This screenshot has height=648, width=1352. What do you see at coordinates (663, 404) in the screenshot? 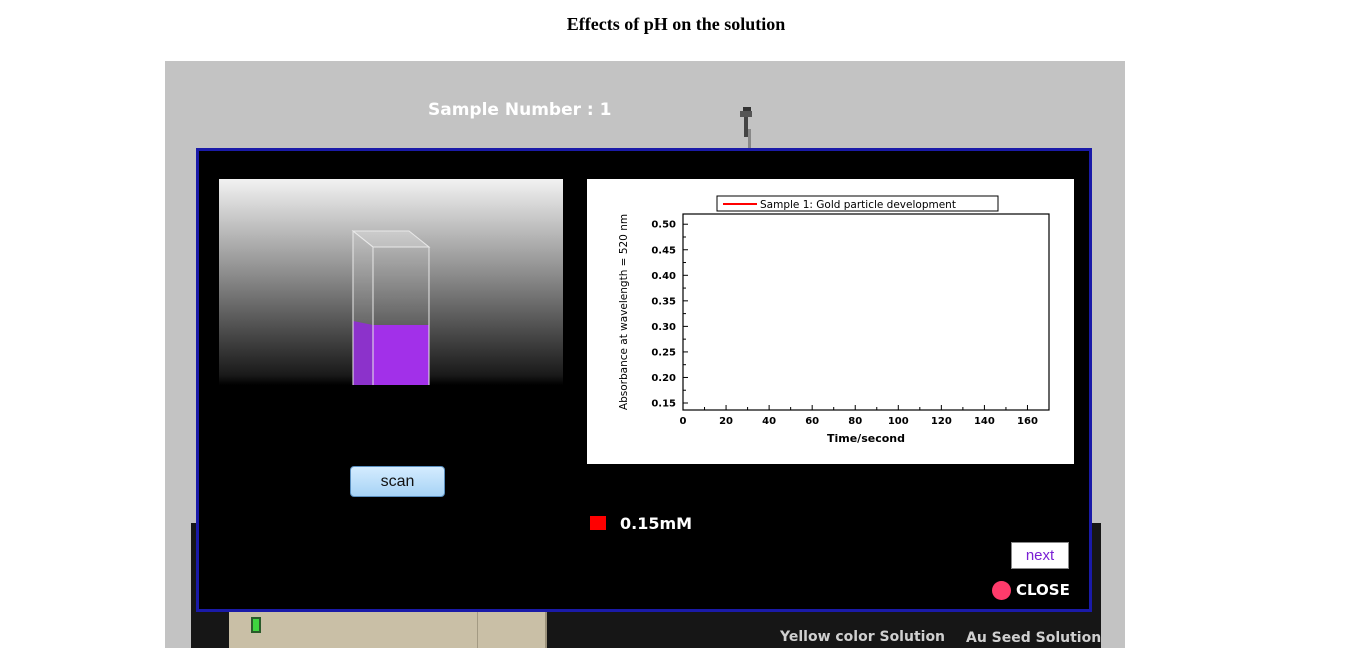
I see `chart-y-tick-label: 0.15` at bounding box center [663, 404].